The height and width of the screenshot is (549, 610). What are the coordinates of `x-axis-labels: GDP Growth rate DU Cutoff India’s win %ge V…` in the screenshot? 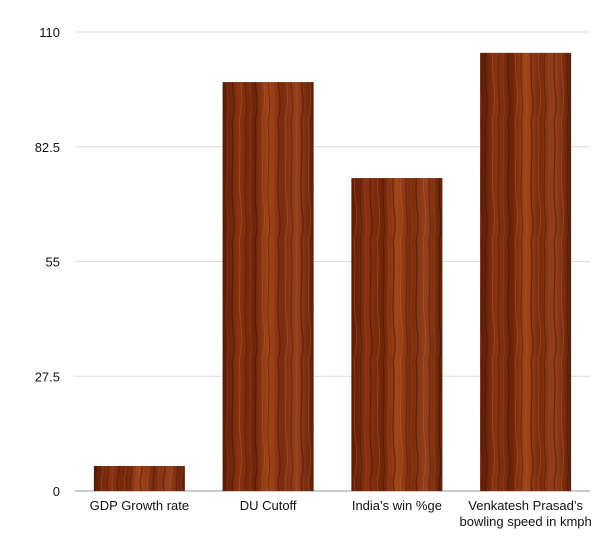 It's located at (341, 513).